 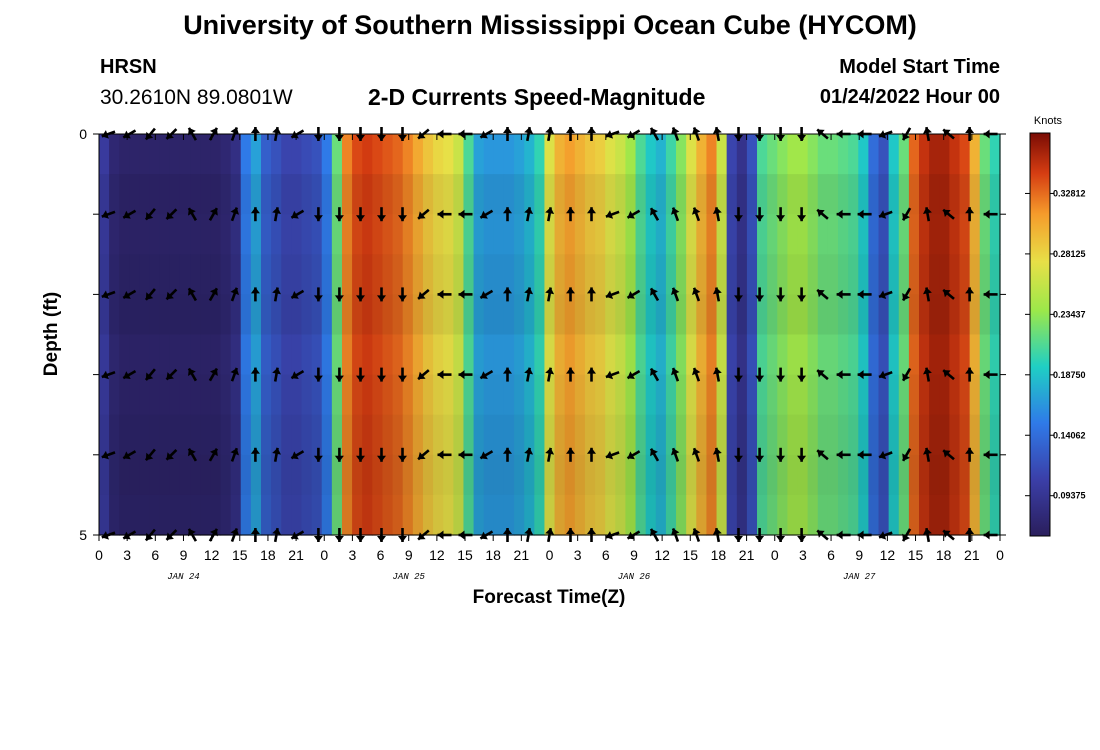 I want to click on x-tick-label: 12, so click(x=212, y=555).